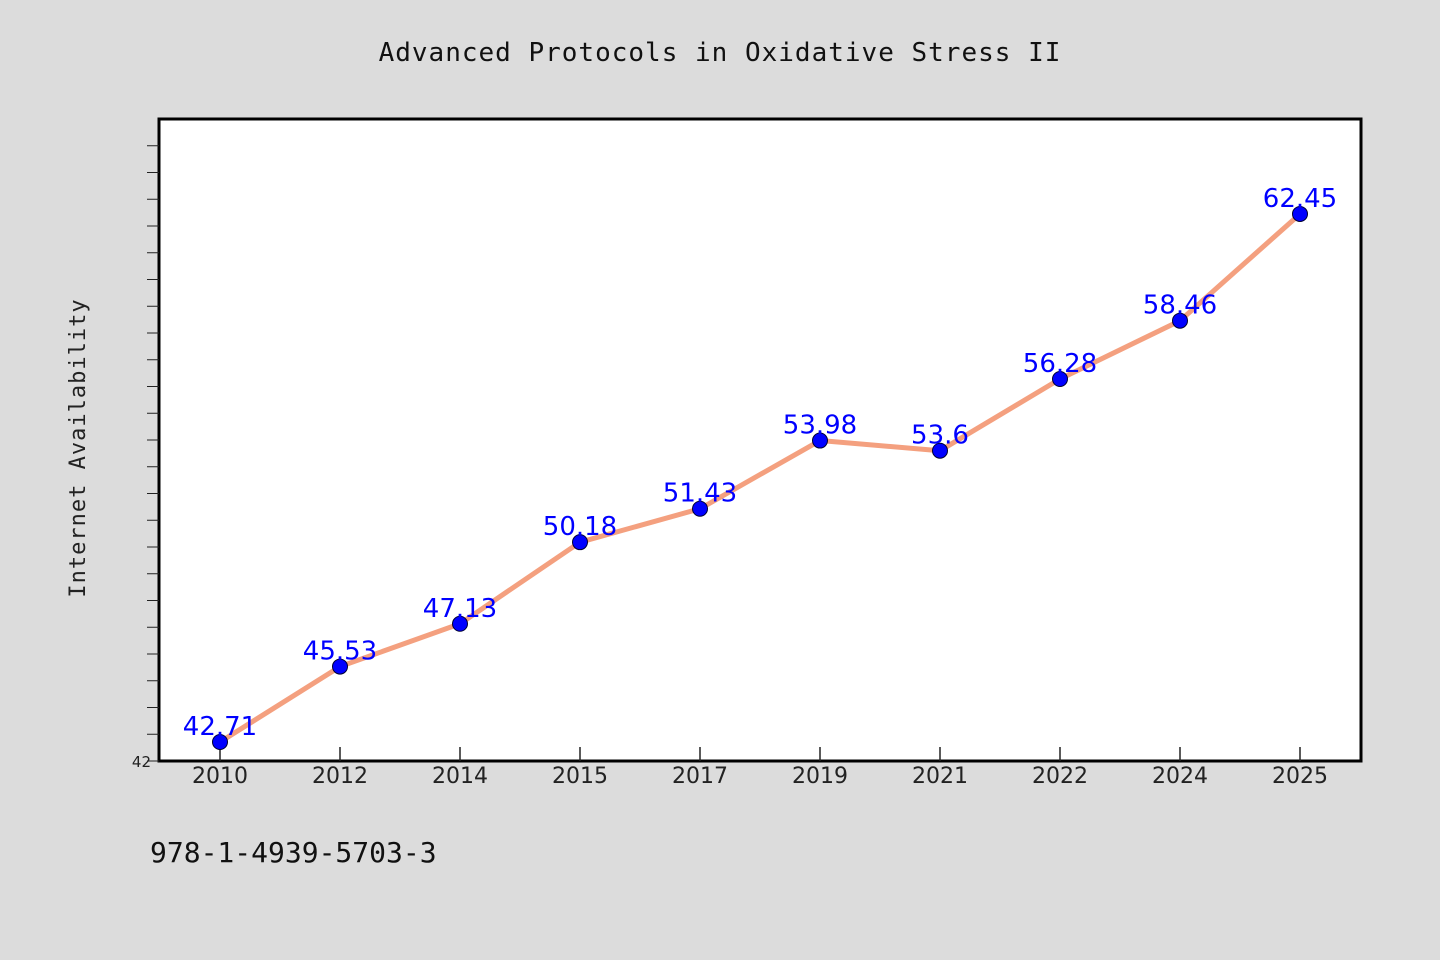 The image size is (1440, 960). What do you see at coordinates (460, 776) in the screenshot?
I see `x-tick-label: 2014` at bounding box center [460, 776].